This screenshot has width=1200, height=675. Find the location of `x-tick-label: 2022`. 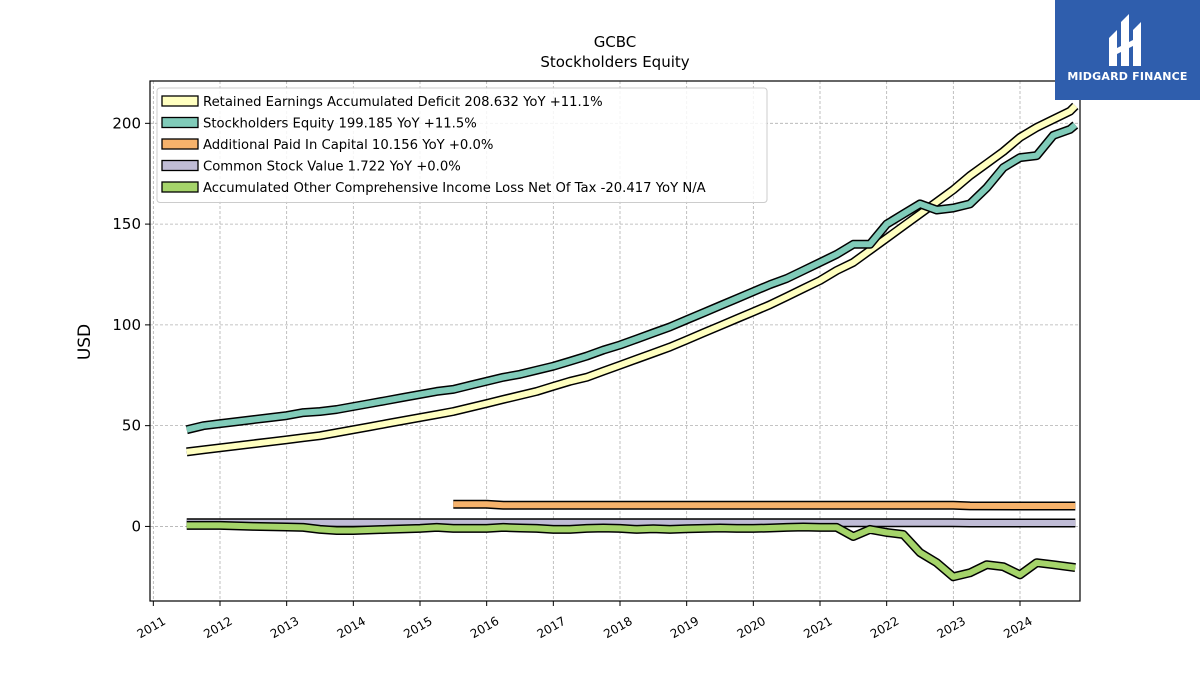

x-tick-label: 2022 is located at coordinates (884, 627).